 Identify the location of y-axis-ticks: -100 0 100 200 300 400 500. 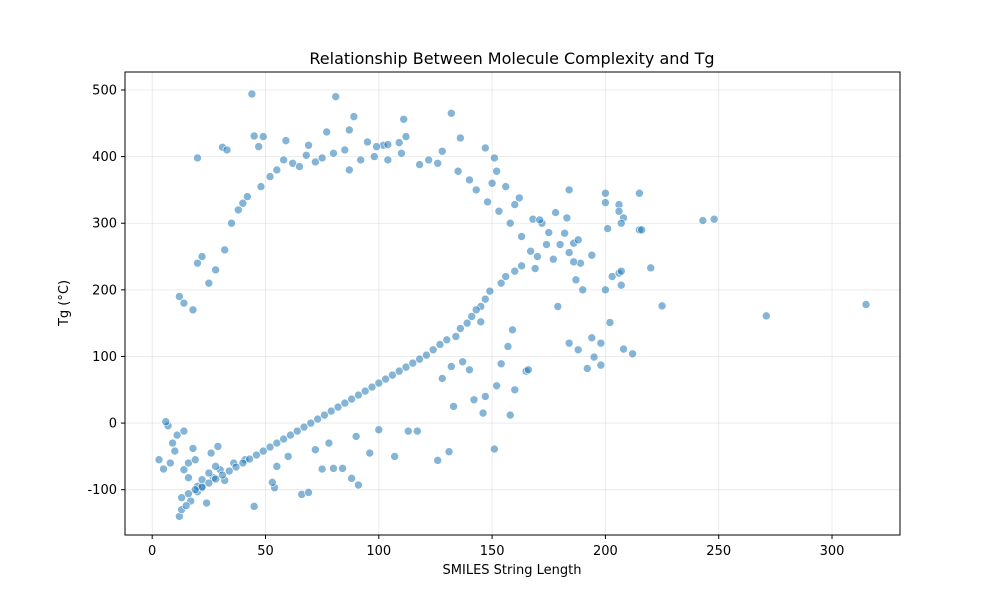
(106, 290).